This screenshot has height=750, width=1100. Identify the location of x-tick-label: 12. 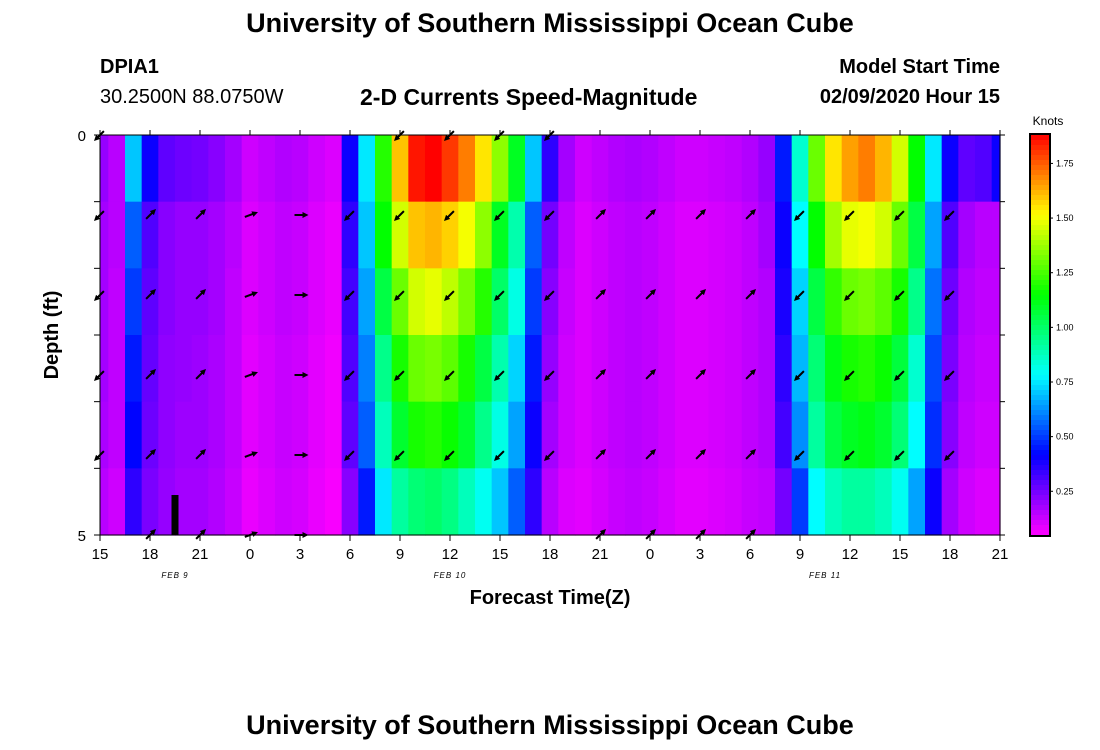
(850, 554).